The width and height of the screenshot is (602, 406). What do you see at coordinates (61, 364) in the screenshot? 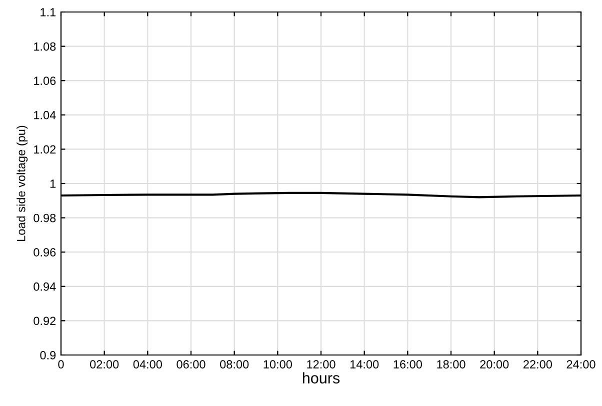
I see `x-tick-label: 0` at bounding box center [61, 364].